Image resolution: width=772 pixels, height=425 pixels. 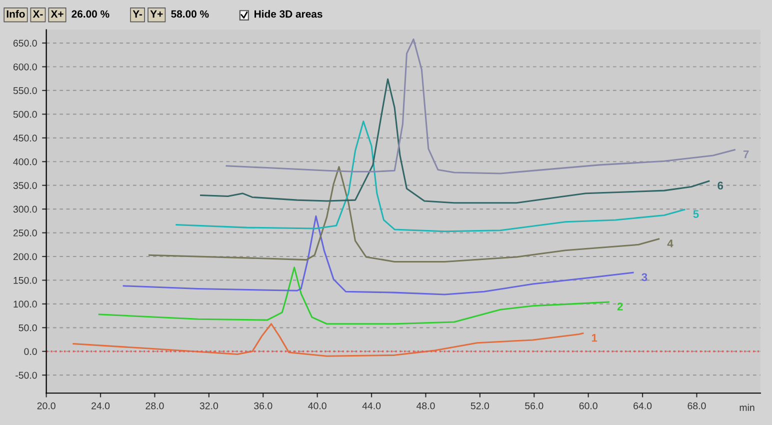 What do you see at coordinates (425, 406) in the screenshot?
I see `x-tick-label: 48.0` at bounding box center [425, 406].